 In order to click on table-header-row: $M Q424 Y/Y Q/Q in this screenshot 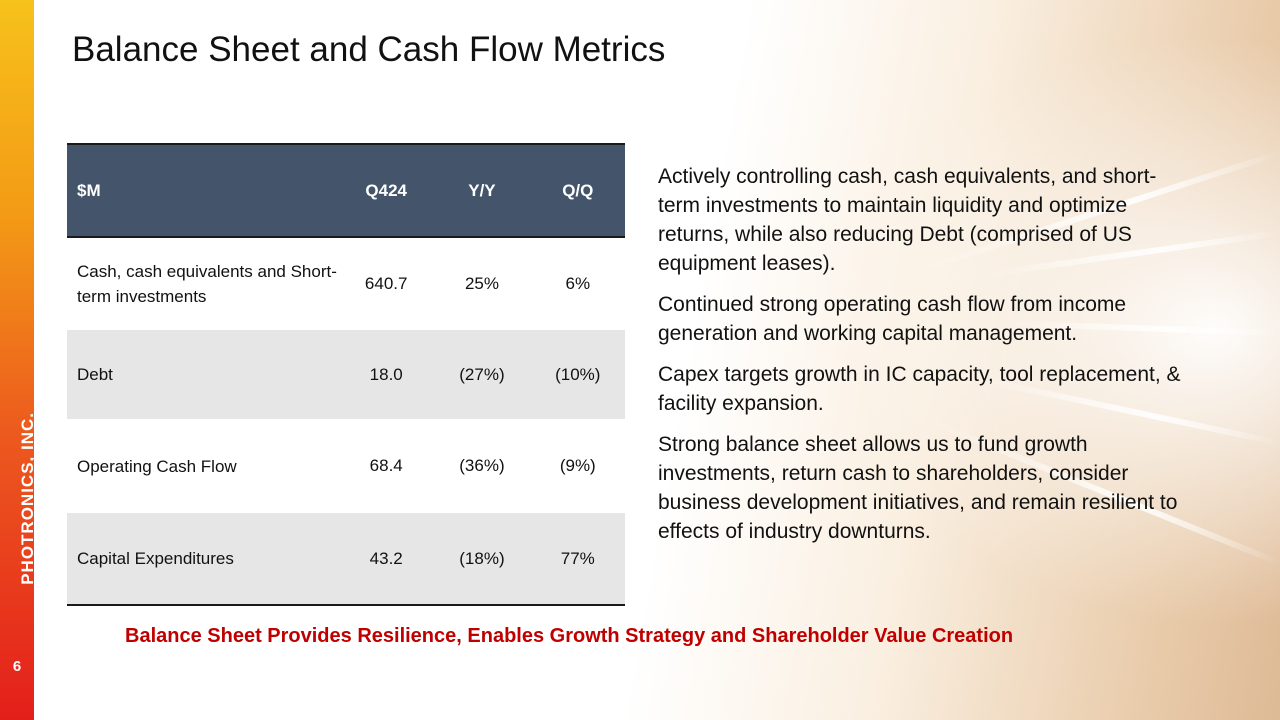, I will do `click(346, 190)`.